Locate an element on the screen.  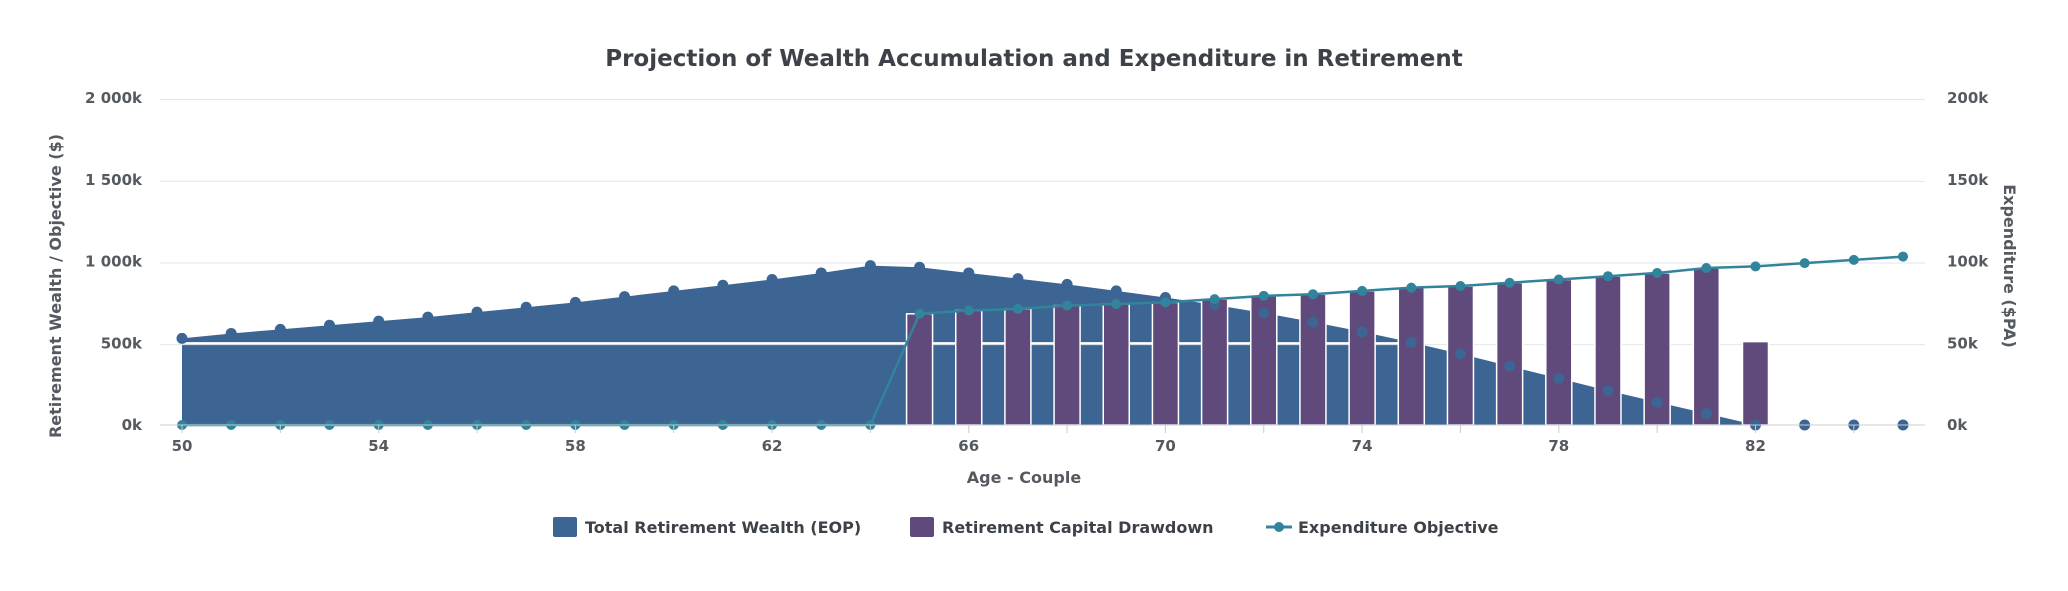
x-tick-label: 78 is located at coordinates (1558, 446).